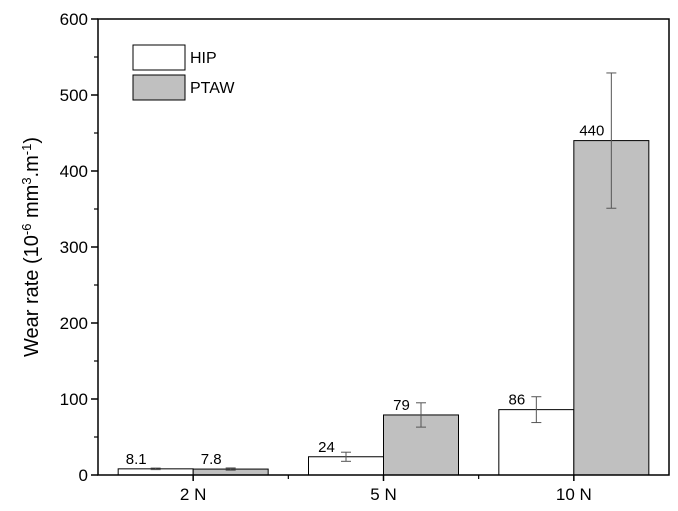  Describe the element at coordinates (74, 95) in the screenshot. I see `y-tick-label: 500` at that location.